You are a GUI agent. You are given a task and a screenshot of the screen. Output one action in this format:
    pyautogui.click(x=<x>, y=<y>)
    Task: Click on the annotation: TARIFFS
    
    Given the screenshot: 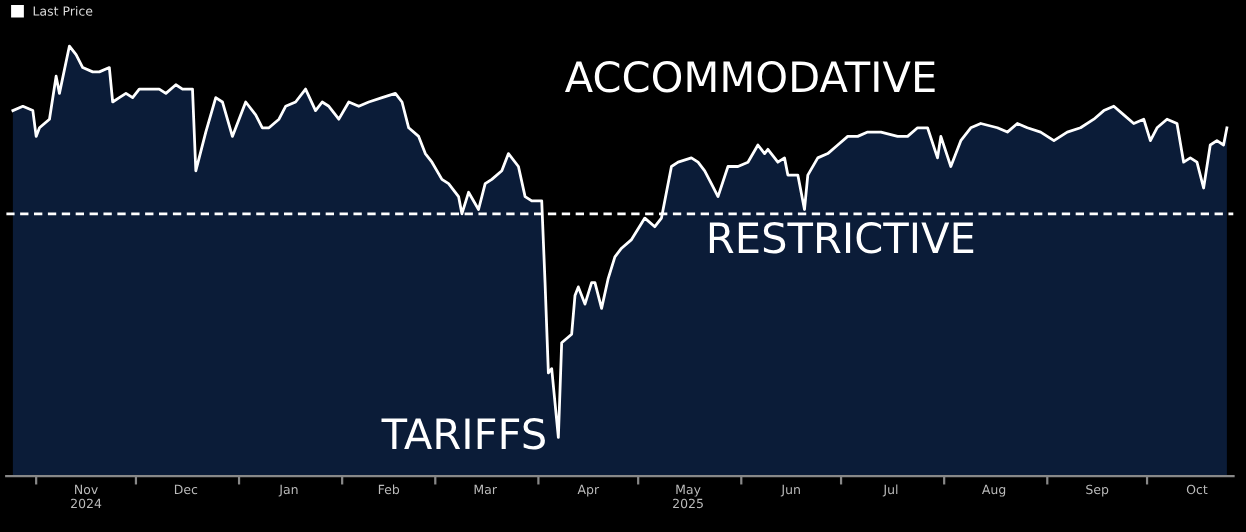 What is the action you would take?
    pyautogui.click(x=463, y=434)
    